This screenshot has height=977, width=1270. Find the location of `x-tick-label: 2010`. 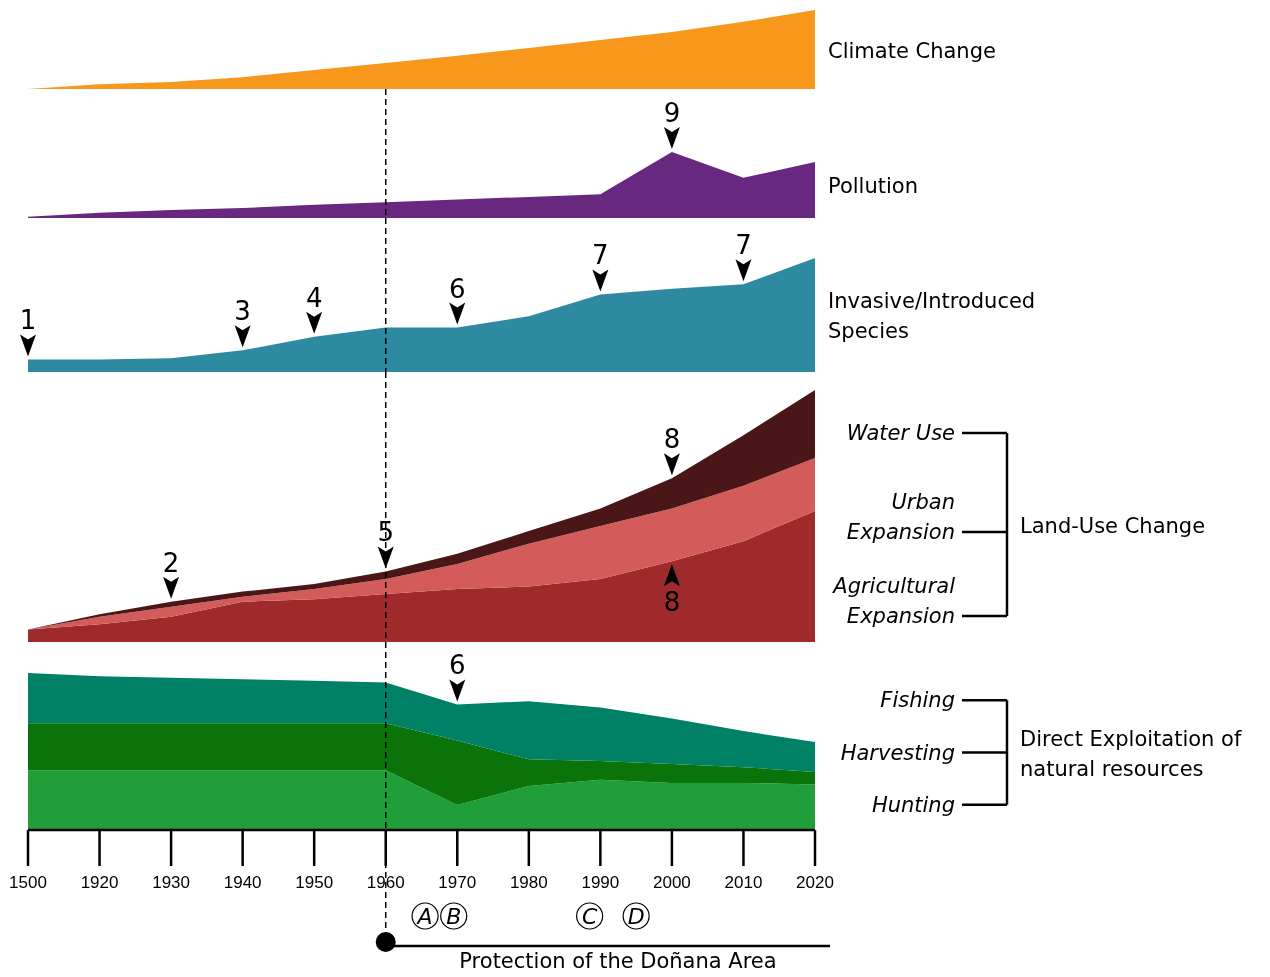

x-tick-label: 2010 is located at coordinates (743, 882).